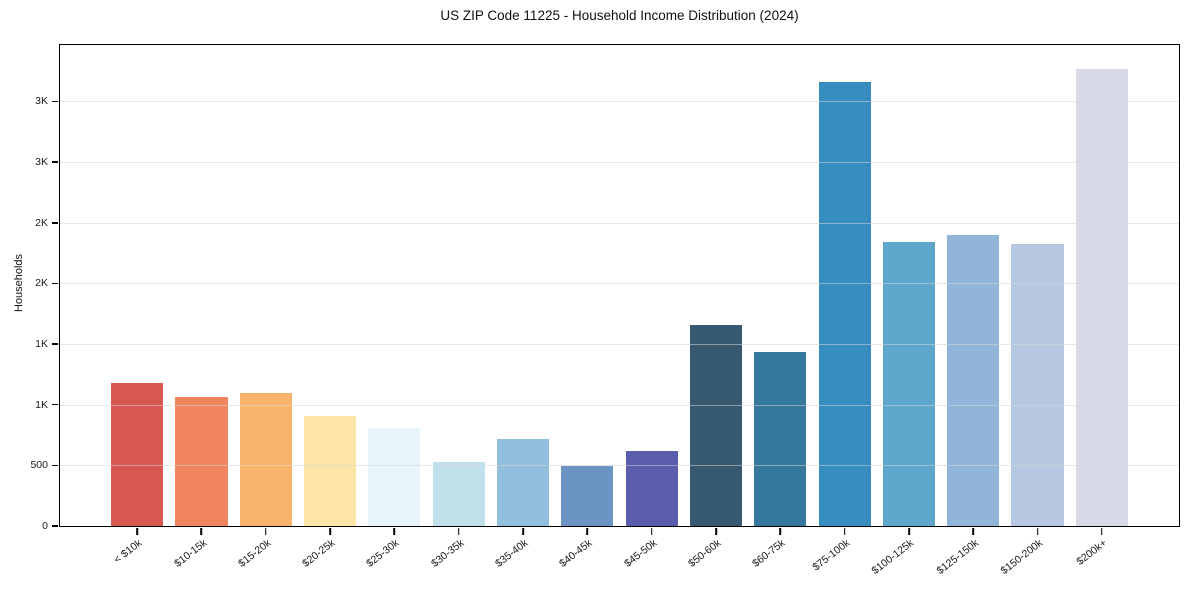  I want to click on x-tick-label: $40-45k, so click(576, 553).